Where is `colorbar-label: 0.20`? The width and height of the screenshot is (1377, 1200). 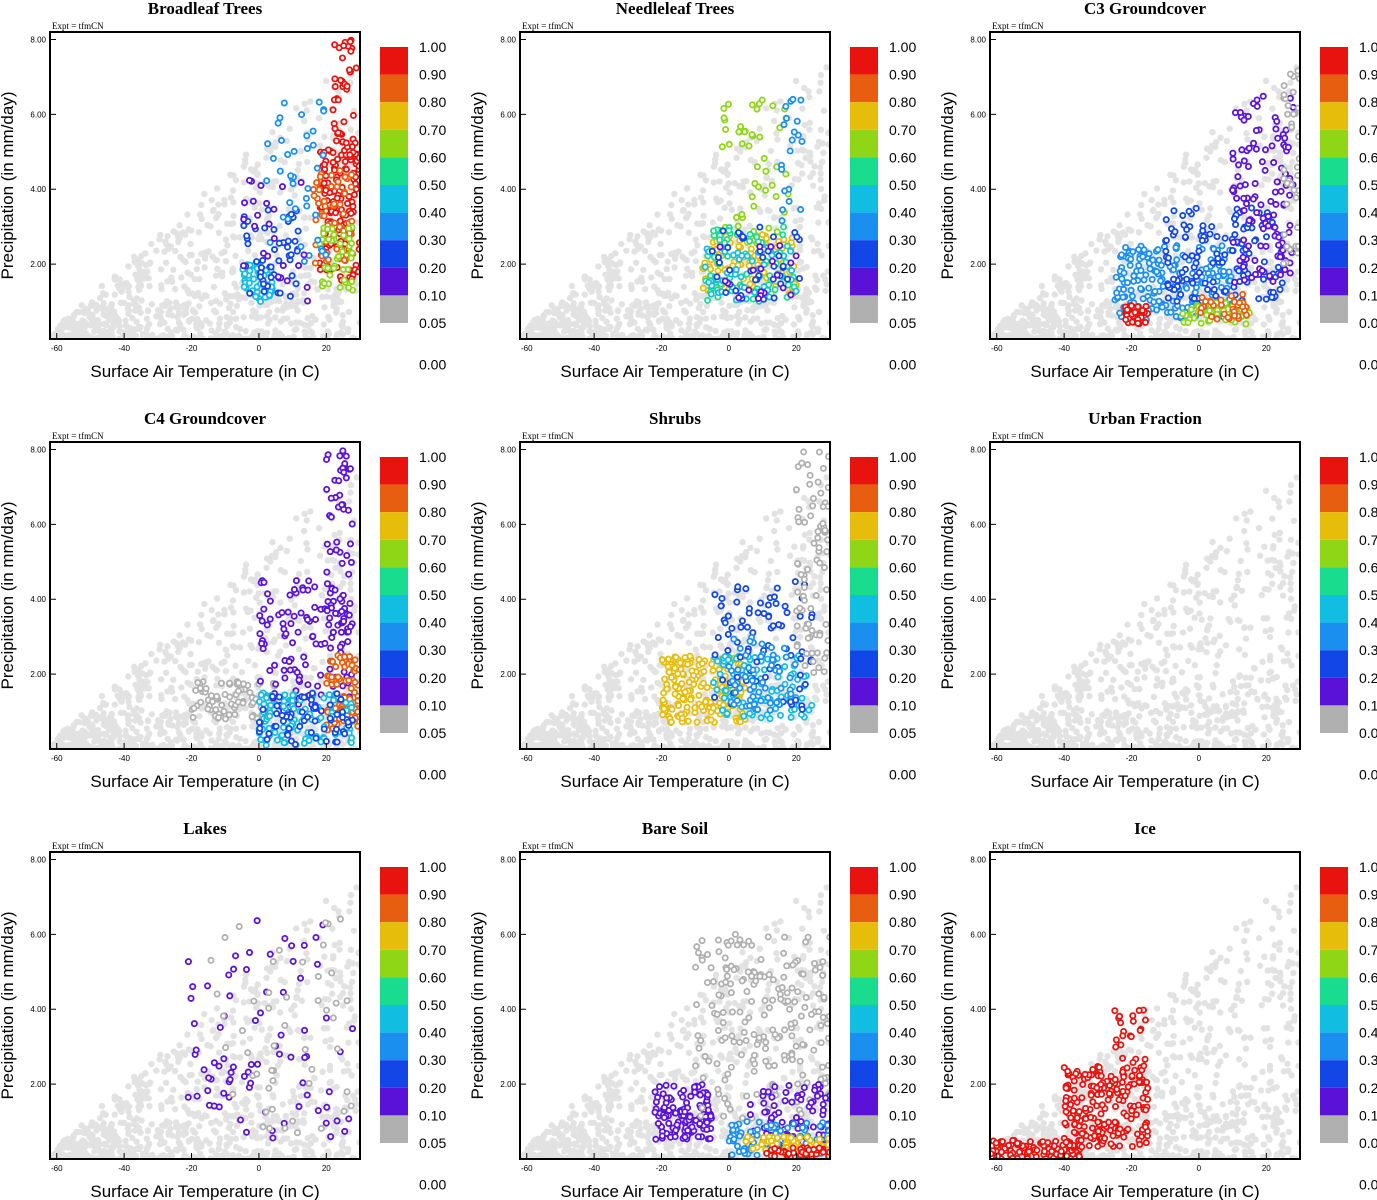
colorbar-label: 0.20 is located at coordinates (902, 268).